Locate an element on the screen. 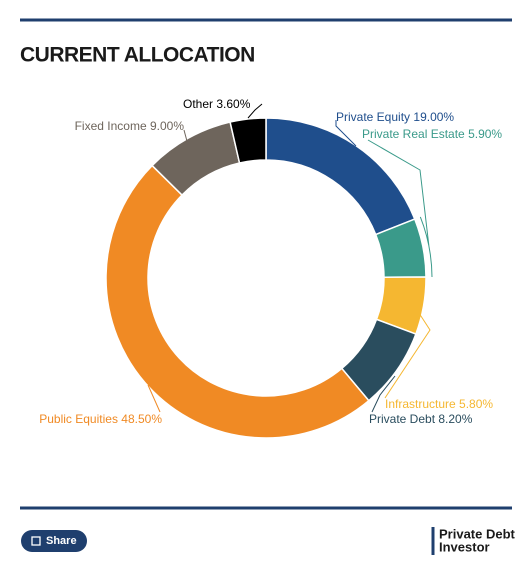  slice-value-label: 8.20% is located at coordinates (455, 419).